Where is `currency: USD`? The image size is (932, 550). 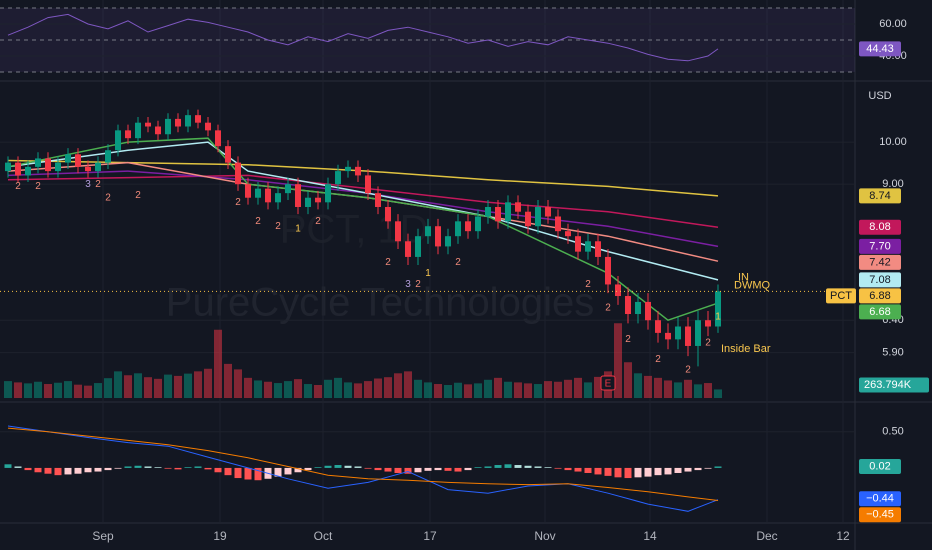 currency: USD is located at coordinates (879, 96).